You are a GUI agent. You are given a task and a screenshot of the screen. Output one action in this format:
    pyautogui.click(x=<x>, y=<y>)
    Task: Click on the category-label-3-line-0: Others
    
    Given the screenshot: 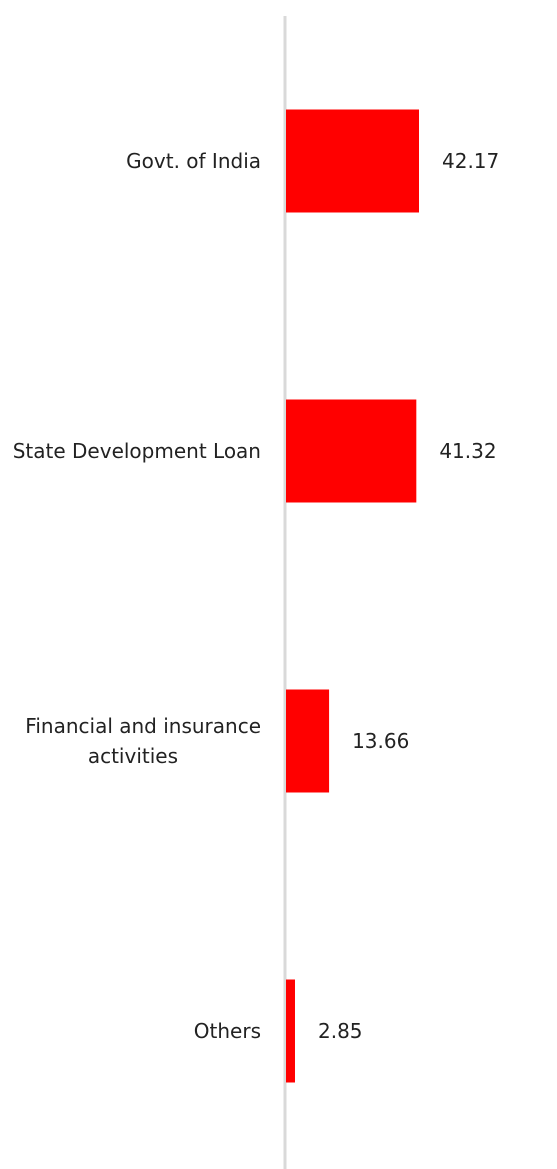 What is the action you would take?
    pyautogui.click(x=227, y=1031)
    